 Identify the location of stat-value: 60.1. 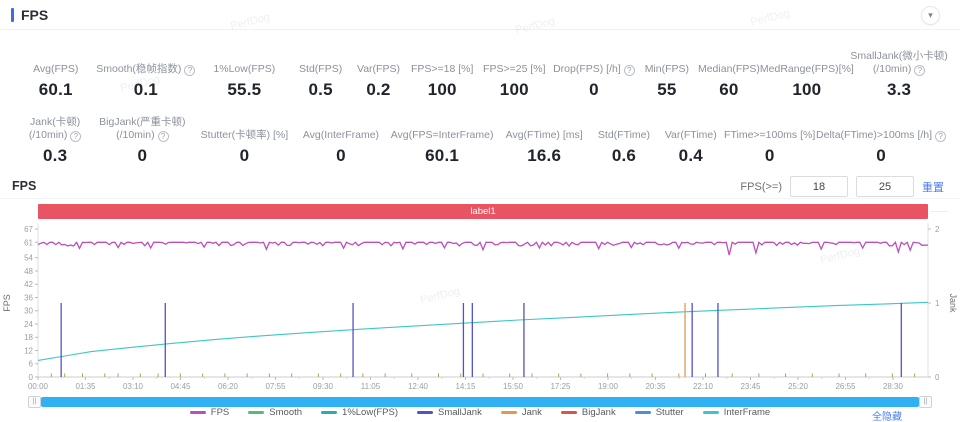
(442, 155).